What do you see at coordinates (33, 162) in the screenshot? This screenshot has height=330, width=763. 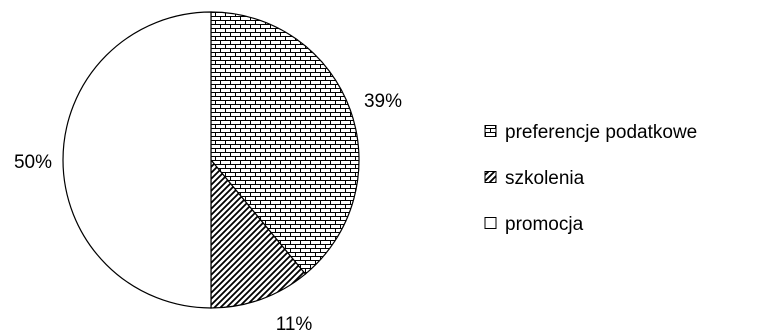 I see `slice-label-promocja: 50%` at bounding box center [33, 162].